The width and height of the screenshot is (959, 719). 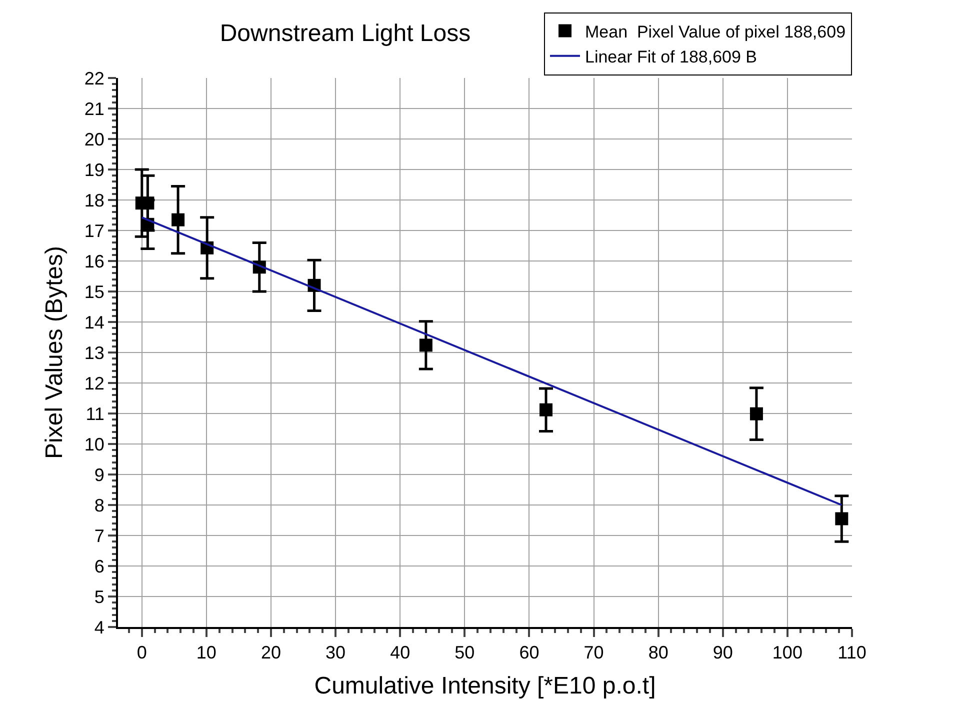 I want to click on y-tick-label: 9, so click(x=99, y=474).